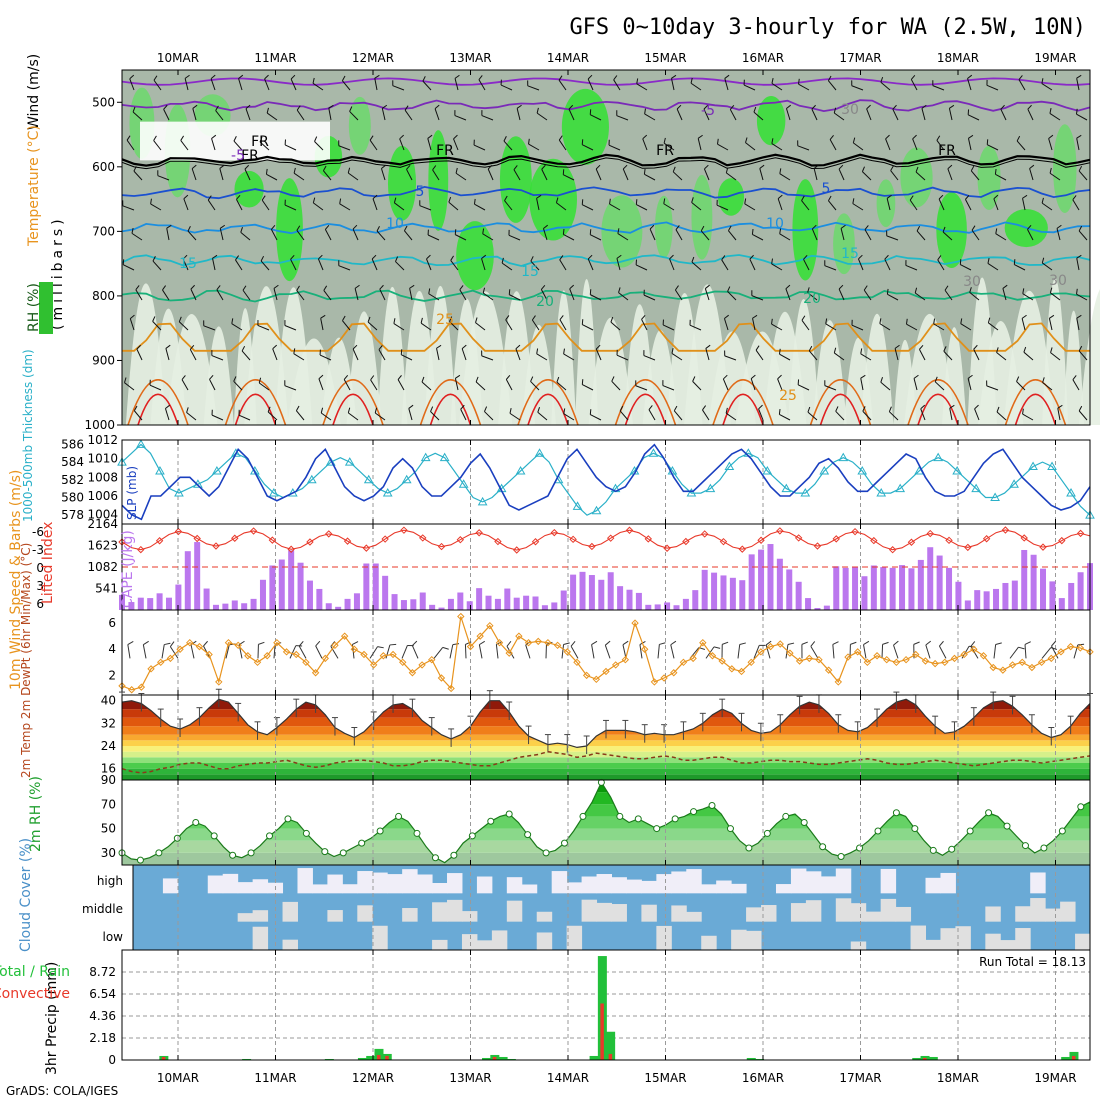 The image size is (1100, 1100). Describe the element at coordinates (103, 231) in the screenshot. I see `pressure-tick-label: 700` at that location.